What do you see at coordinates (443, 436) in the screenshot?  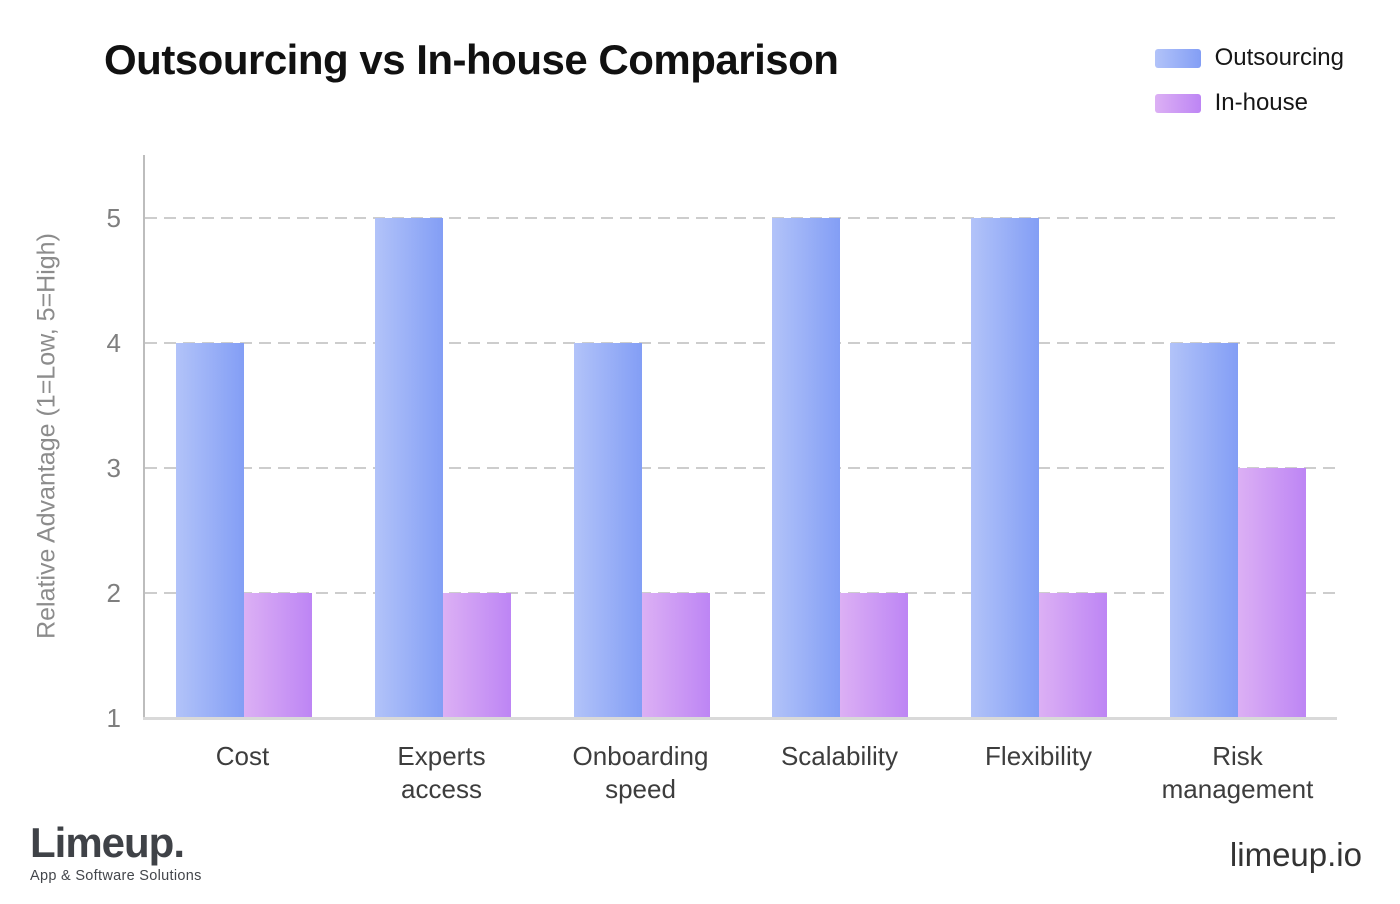 I see `bar-group-experts-access` at bounding box center [443, 436].